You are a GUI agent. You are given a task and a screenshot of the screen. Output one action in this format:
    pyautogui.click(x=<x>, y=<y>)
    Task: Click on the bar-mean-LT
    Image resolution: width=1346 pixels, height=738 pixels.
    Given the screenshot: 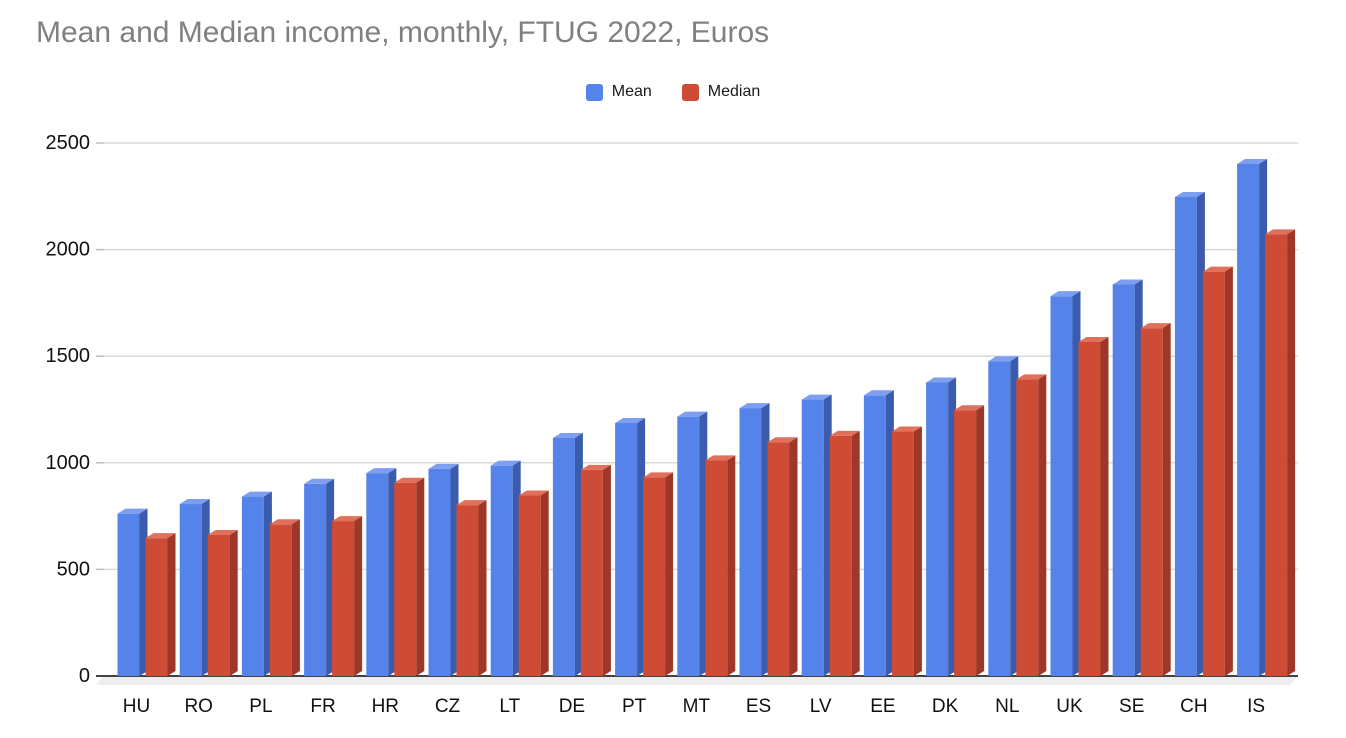 What is the action you would take?
    pyautogui.click(x=505, y=568)
    